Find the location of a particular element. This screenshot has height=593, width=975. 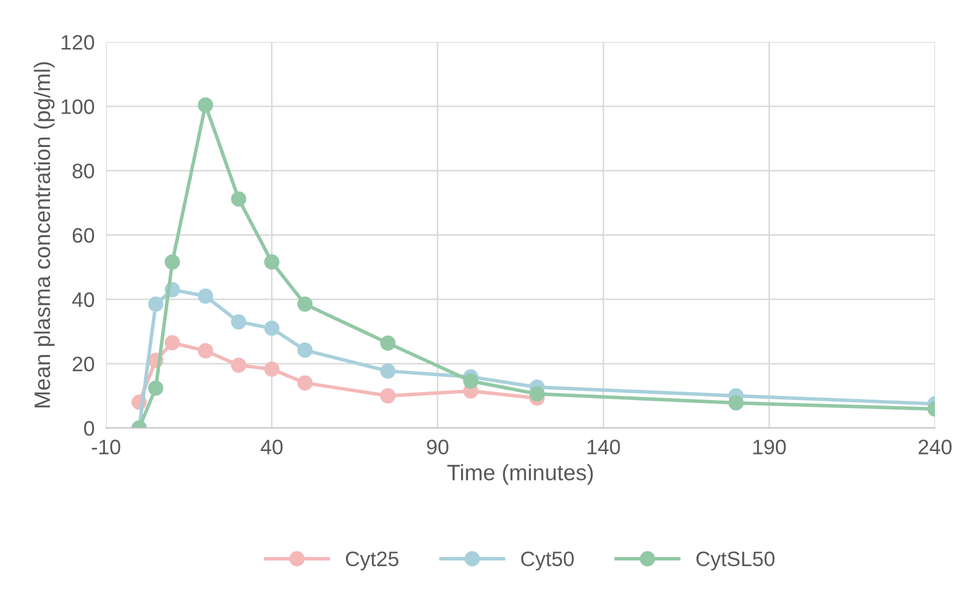

x-tick-label: -10 is located at coordinates (106, 447).